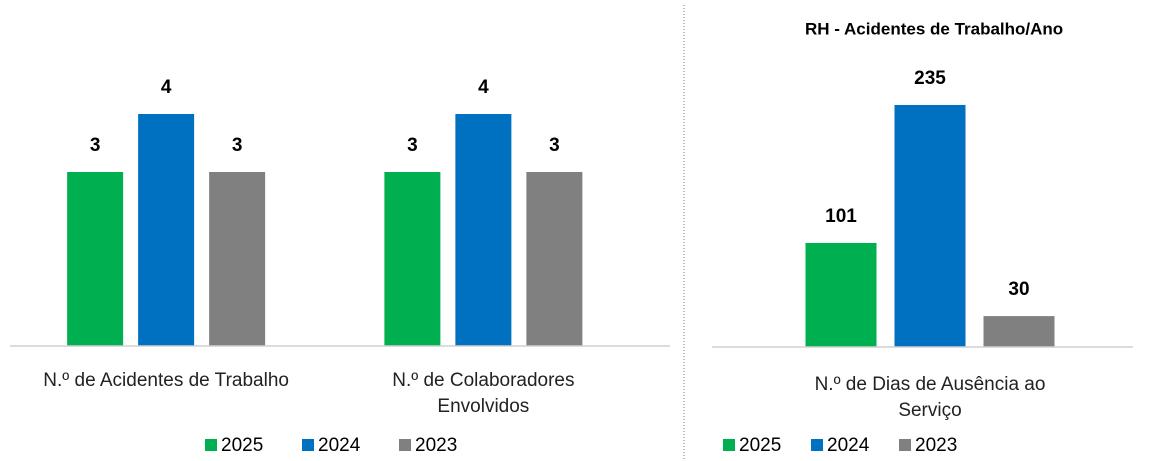  Describe the element at coordinates (166, 380) in the screenshot. I see `x-tick-label: N.º de Acidentes de Trabalho` at that location.